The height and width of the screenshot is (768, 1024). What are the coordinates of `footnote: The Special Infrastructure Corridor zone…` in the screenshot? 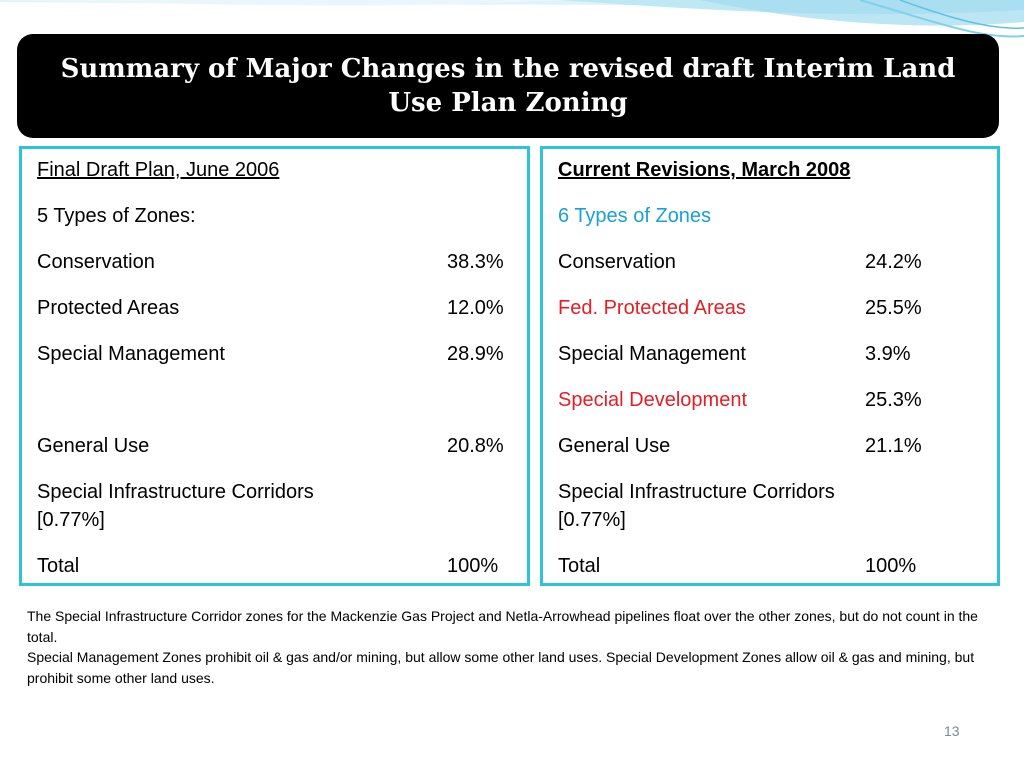 It's located at (514, 647).